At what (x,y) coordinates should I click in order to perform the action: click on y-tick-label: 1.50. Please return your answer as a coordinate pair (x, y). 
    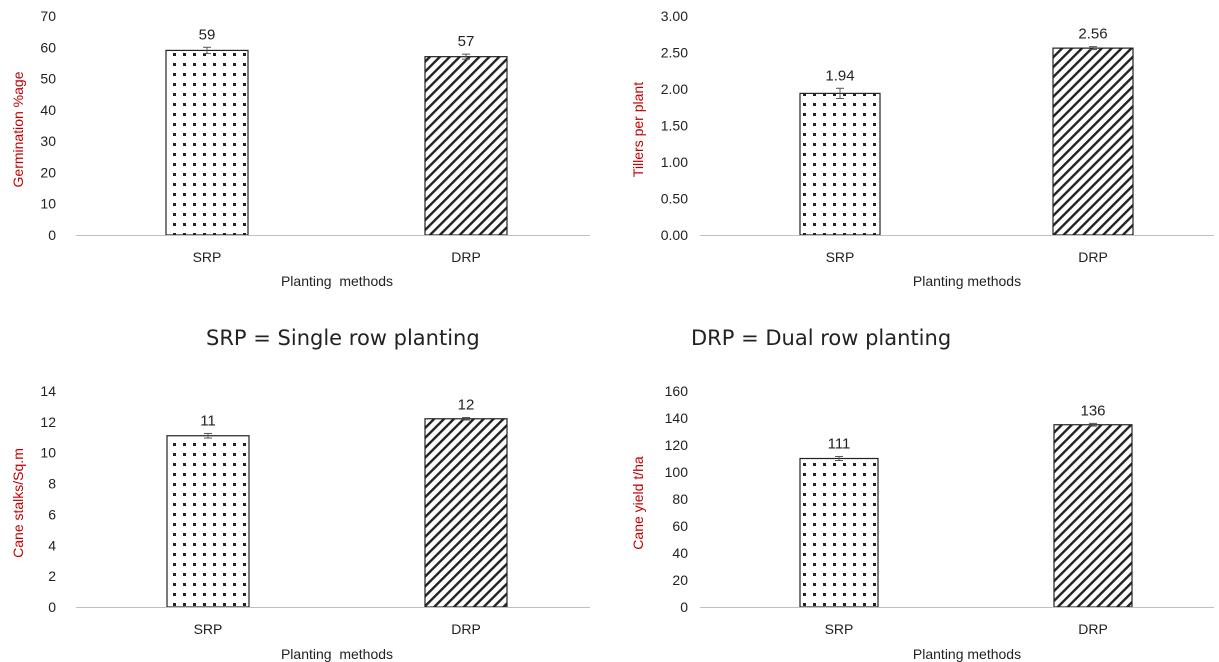
    Looking at the image, I should click on (674, 126).